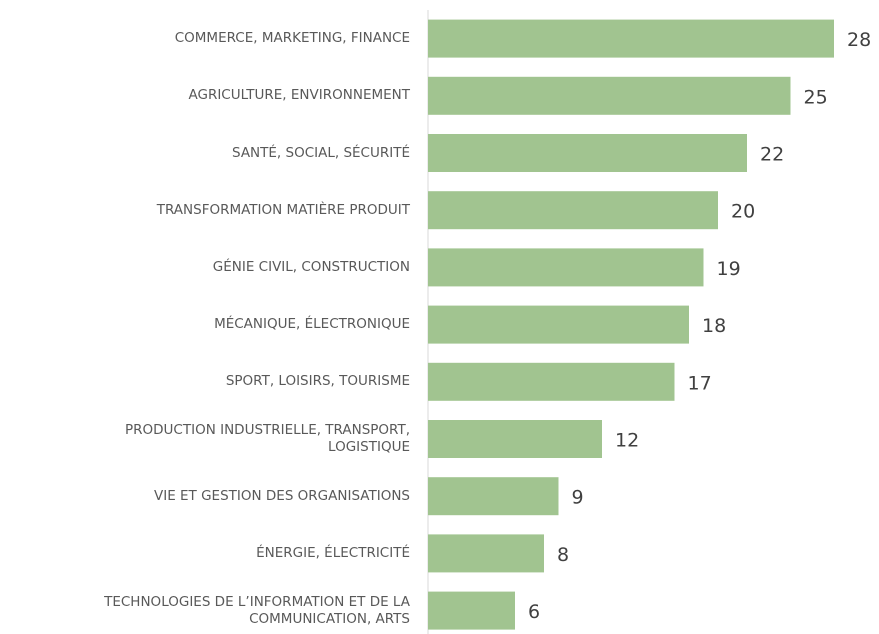 Image resolution: width=879 pixels, height=634 pixels. What do you see at coordinates (700, 383) in the screenshot?
I see `value-label: 17` at bounding box center [700, 383].